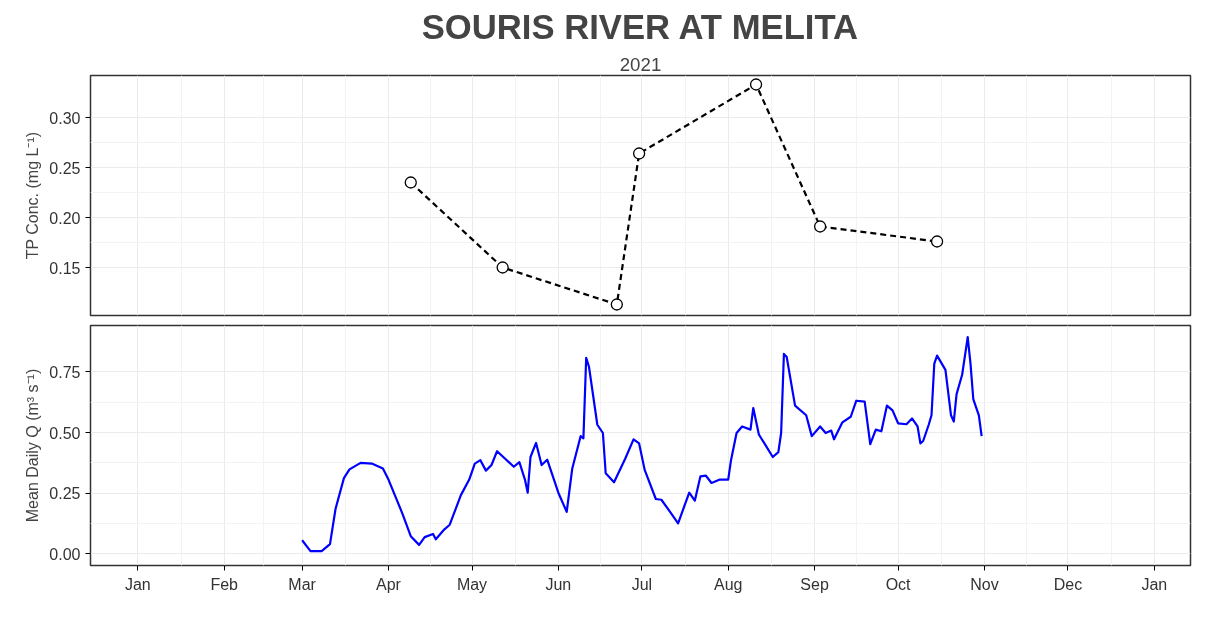  Describe the element at coordinates (302, 584) in the screenshot. I see `x-tick-label: Mar` at that location.